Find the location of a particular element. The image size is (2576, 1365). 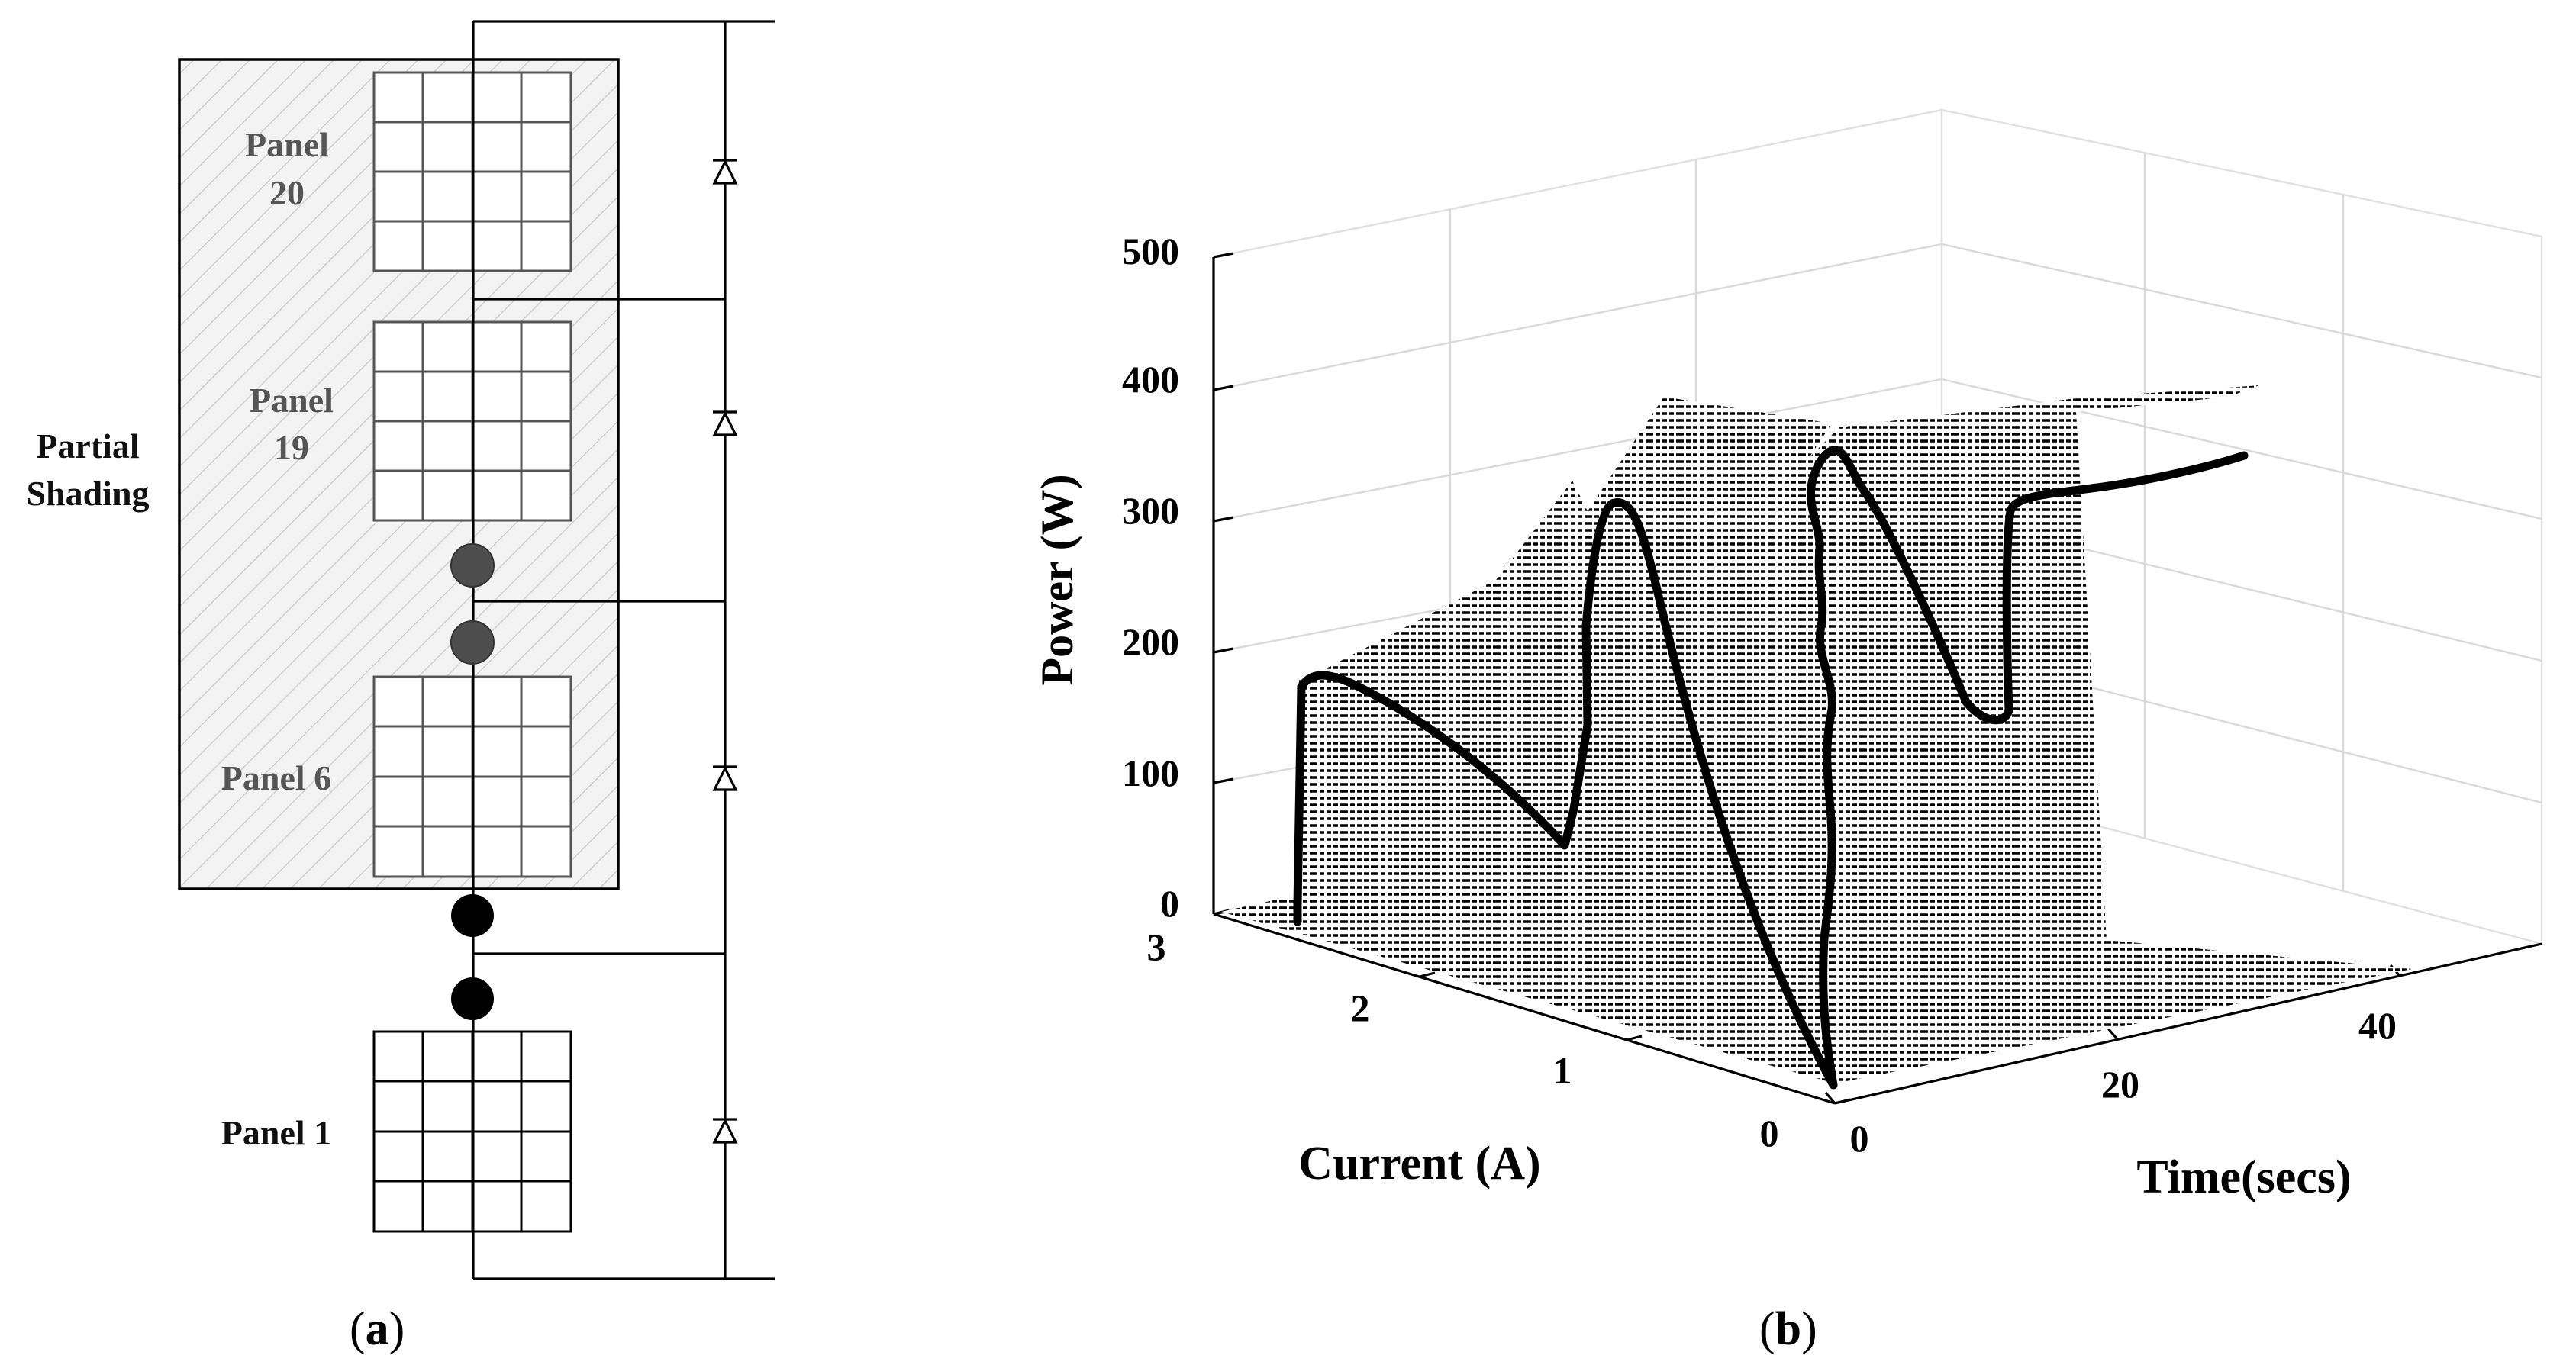

partial-shading-label-line2: Shading is located at coordinates (88, 493).